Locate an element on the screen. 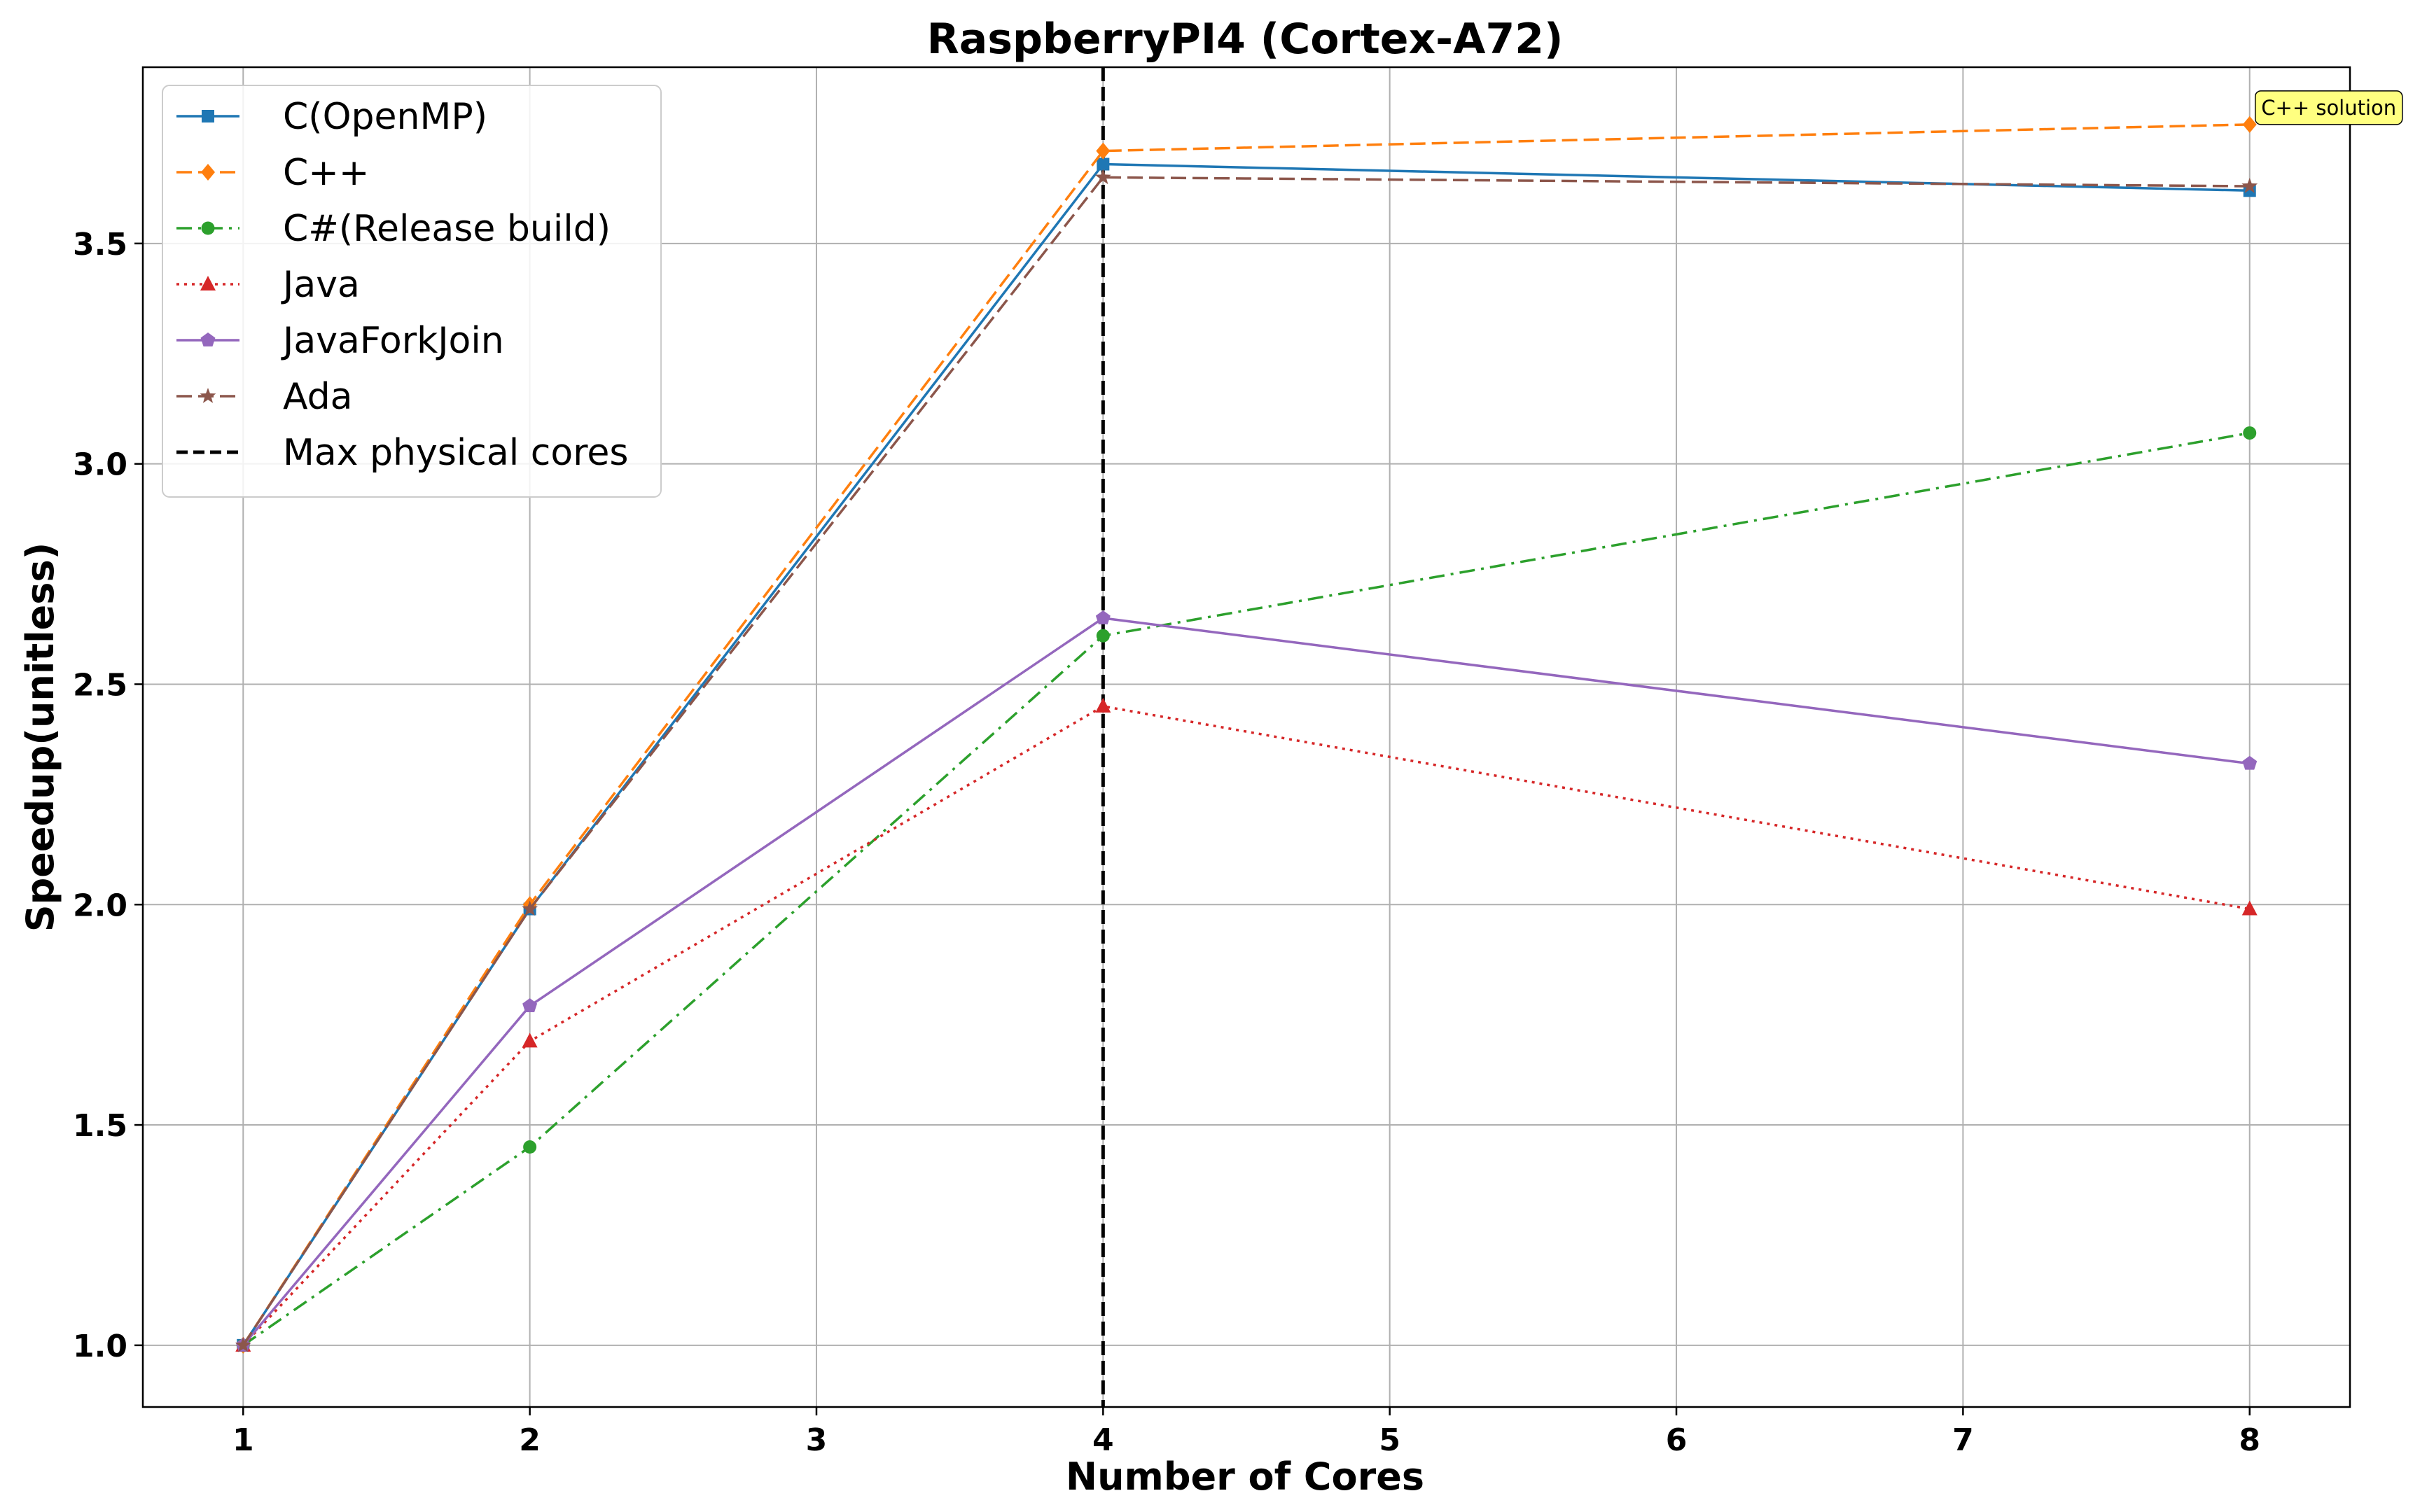  y-tick-label: 2.5 is located at coordinates (100, 685).